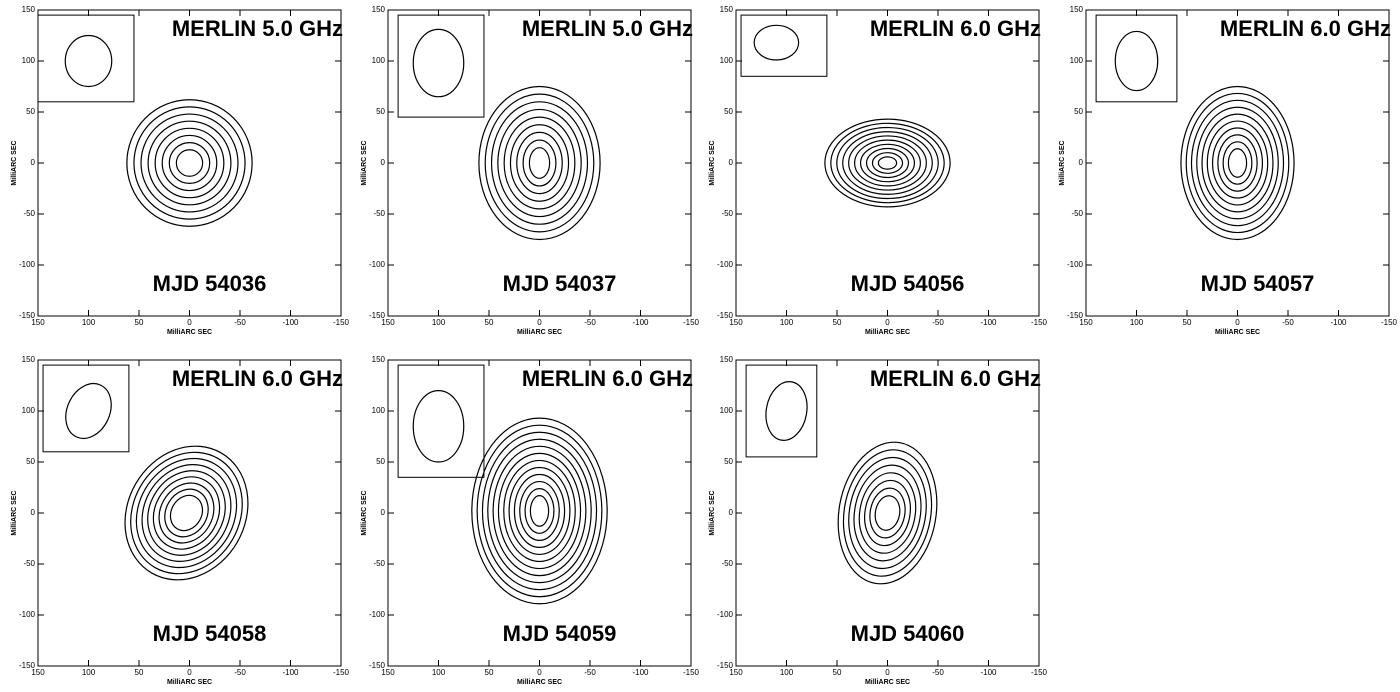 Image resolution: width=1400 pixels, height=692 pixels. Describe the element at coordinates (210, 633) in the screenshot. I see `epoch-label: MJD 54058` at that location.